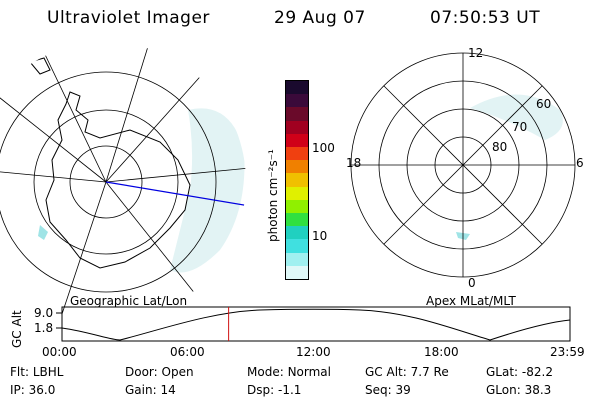 This screenshot has height=400, width=600. Describe the element at coordinates (44, 328) in the screenshot. I see `altitude-tick-1.8: 1.8` at that location.